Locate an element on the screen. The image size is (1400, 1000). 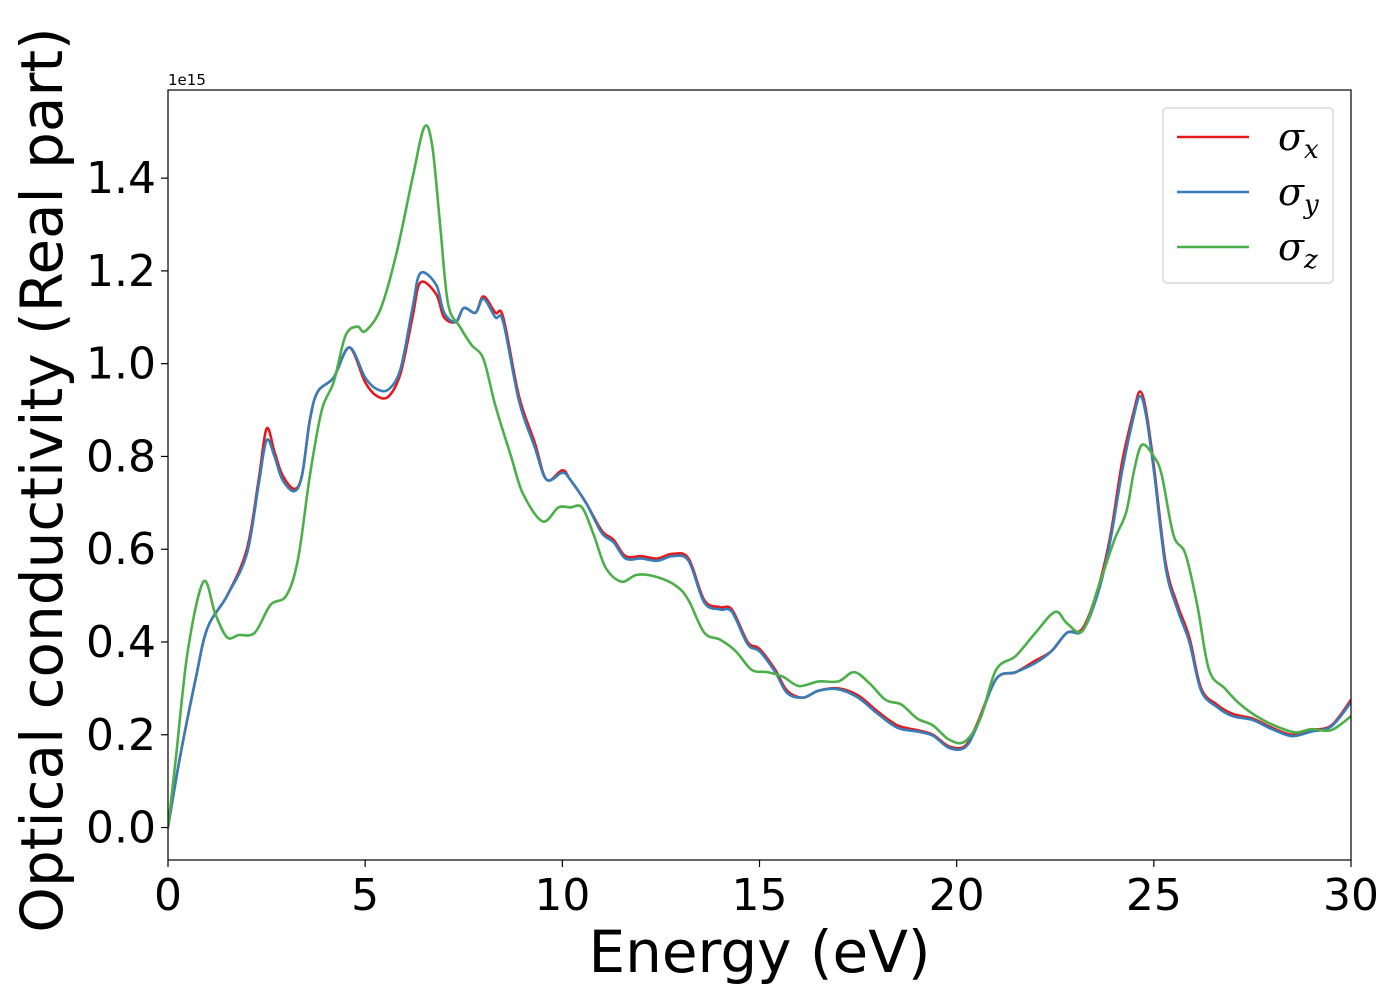
y-tick-label: 0.4 is located at coordinates (121, 642).